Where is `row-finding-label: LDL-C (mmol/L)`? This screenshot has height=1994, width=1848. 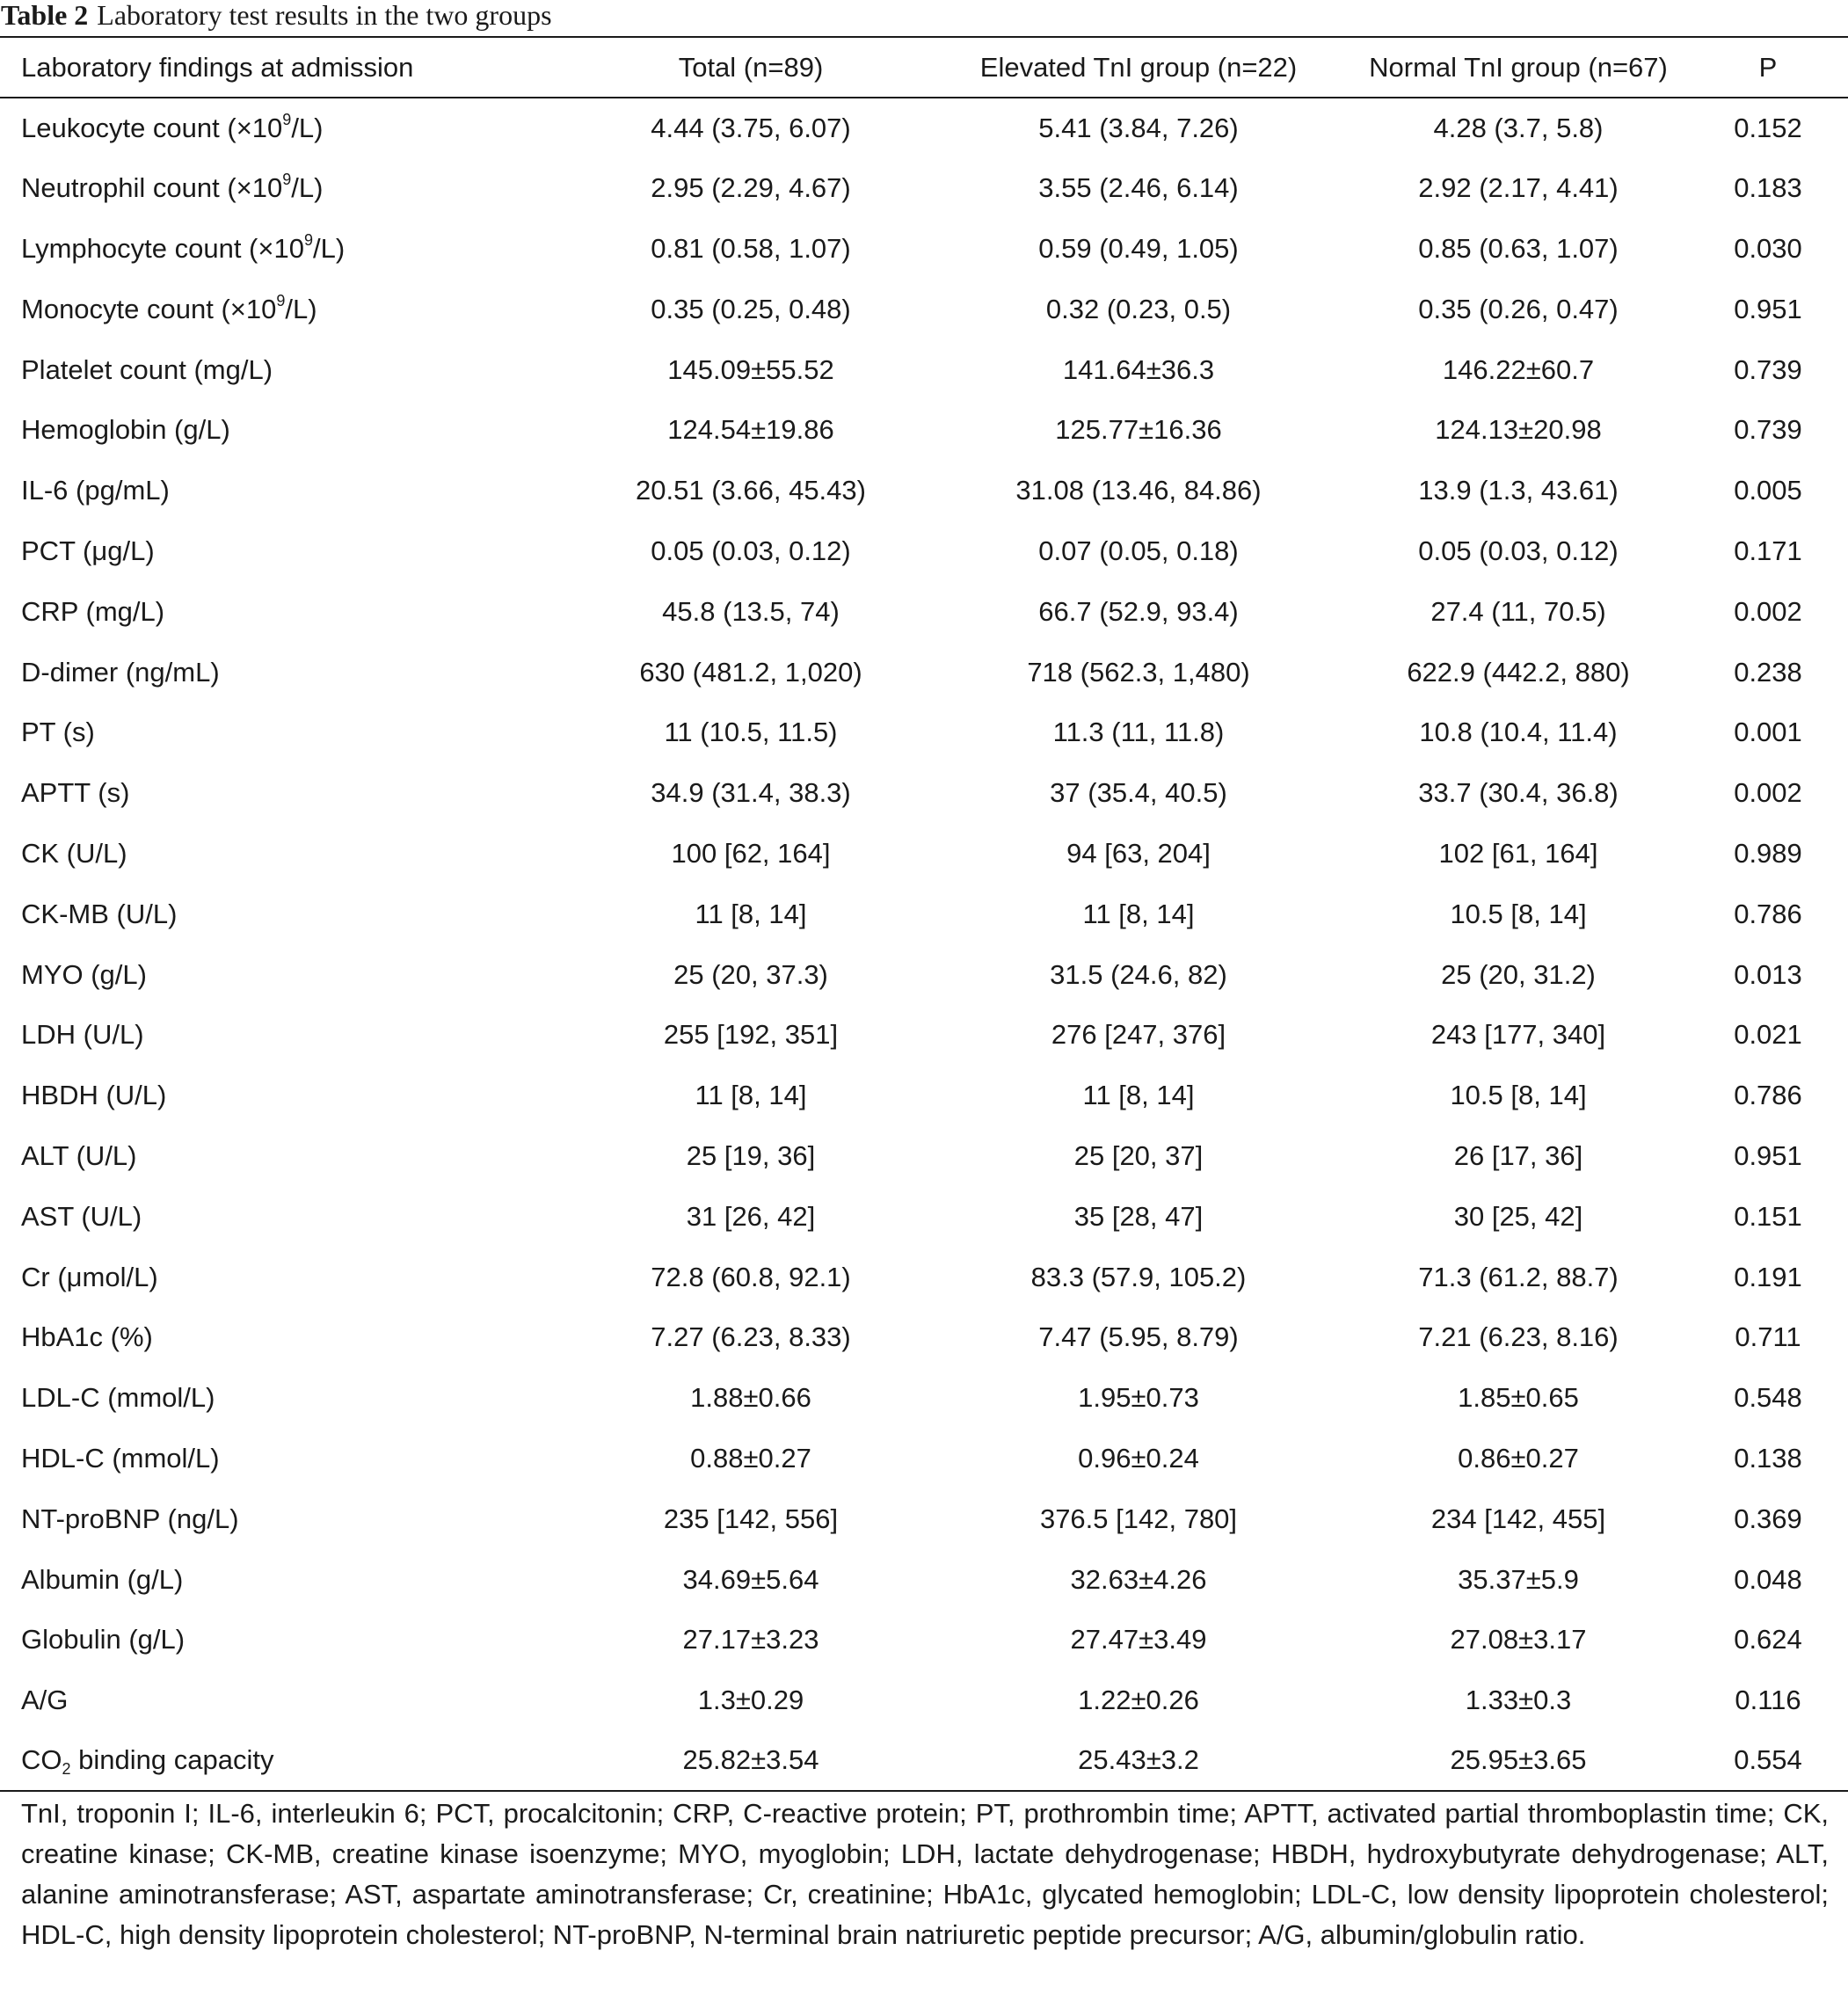 row-finding-label: LDL-C (mmol/L) is located at coordinates (286, 1399).